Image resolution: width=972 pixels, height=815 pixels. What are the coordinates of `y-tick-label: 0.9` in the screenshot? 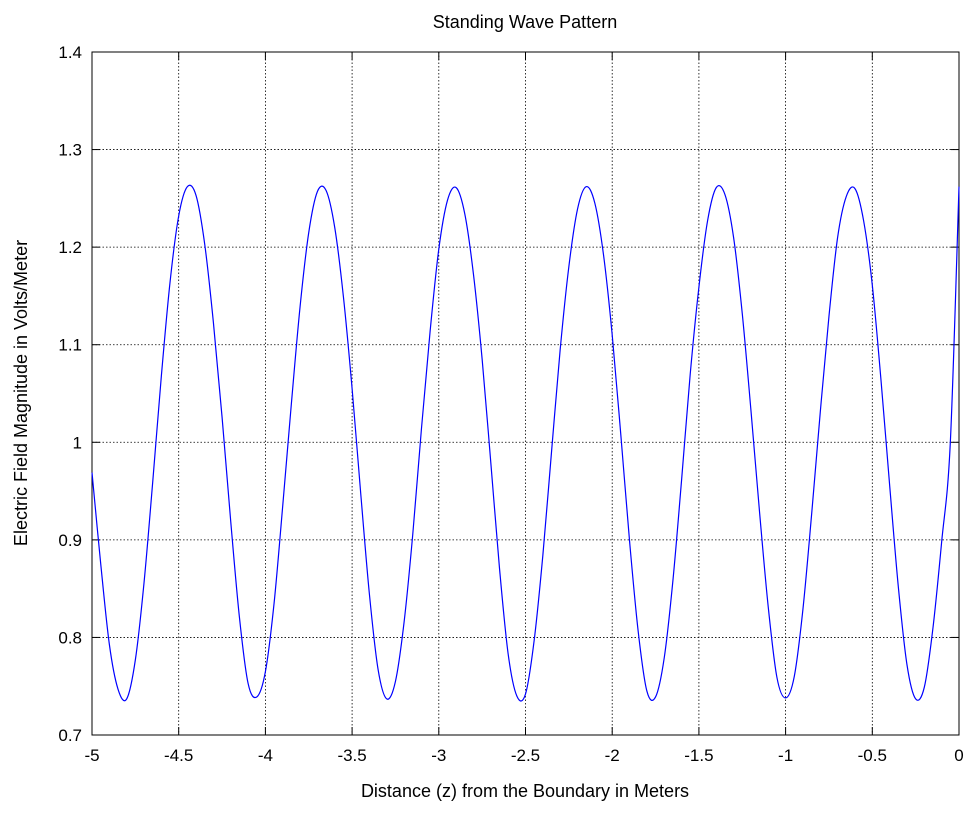 It's located at (70, 540).